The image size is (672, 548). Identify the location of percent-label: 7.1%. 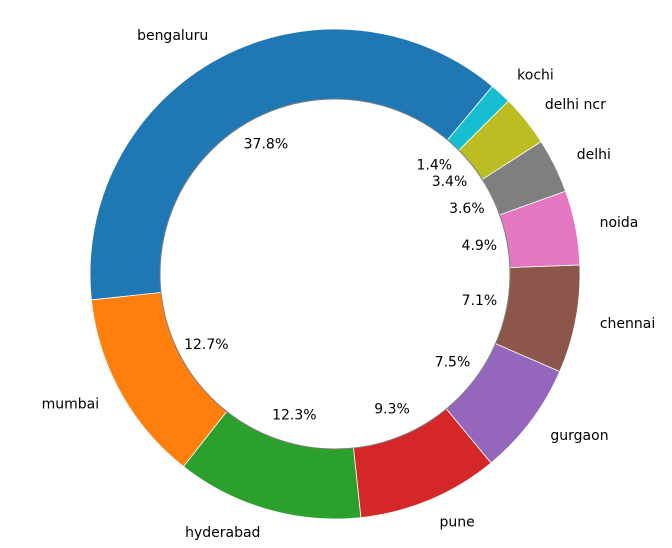
(480, 301).